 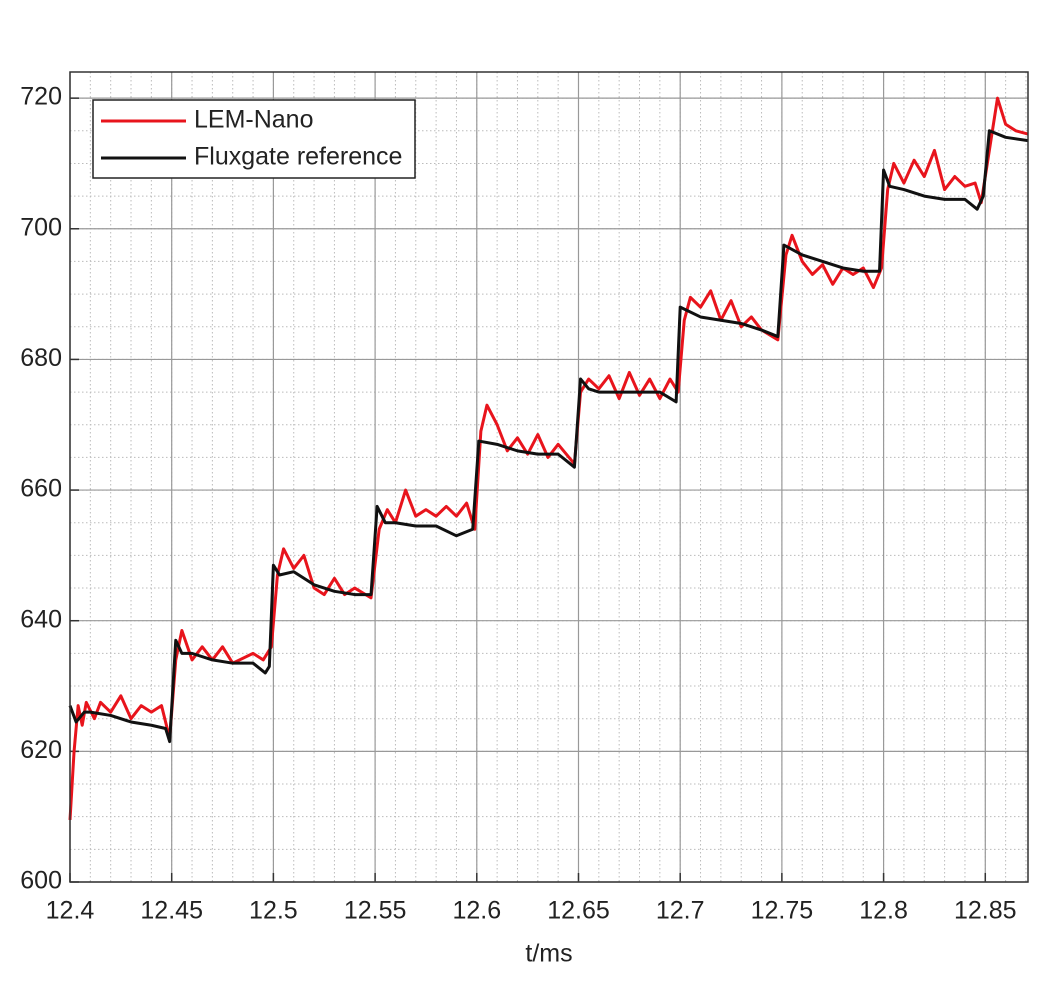 I want to click on x-tick-label: 12.8, so click(x=883, y=911).